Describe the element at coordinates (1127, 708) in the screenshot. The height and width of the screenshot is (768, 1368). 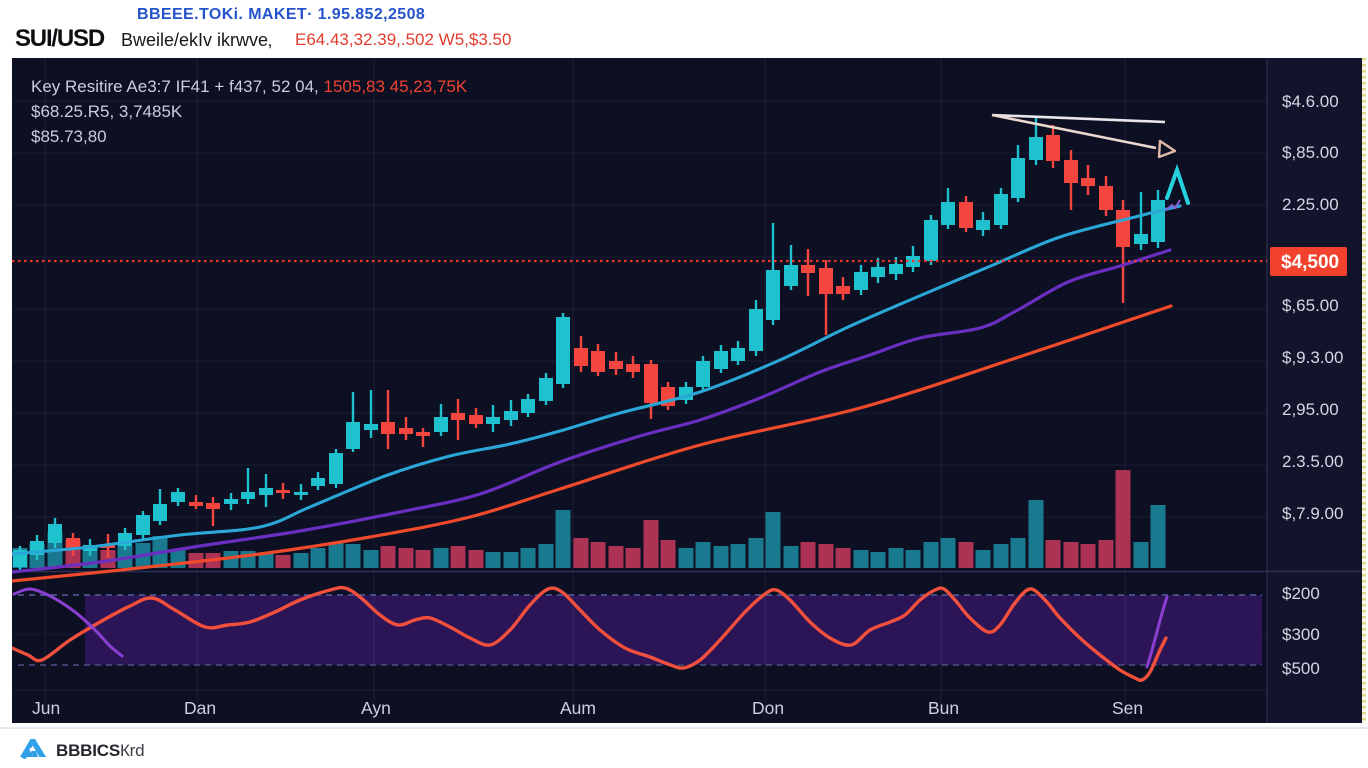
I see `svg-text: Sen` at that location.